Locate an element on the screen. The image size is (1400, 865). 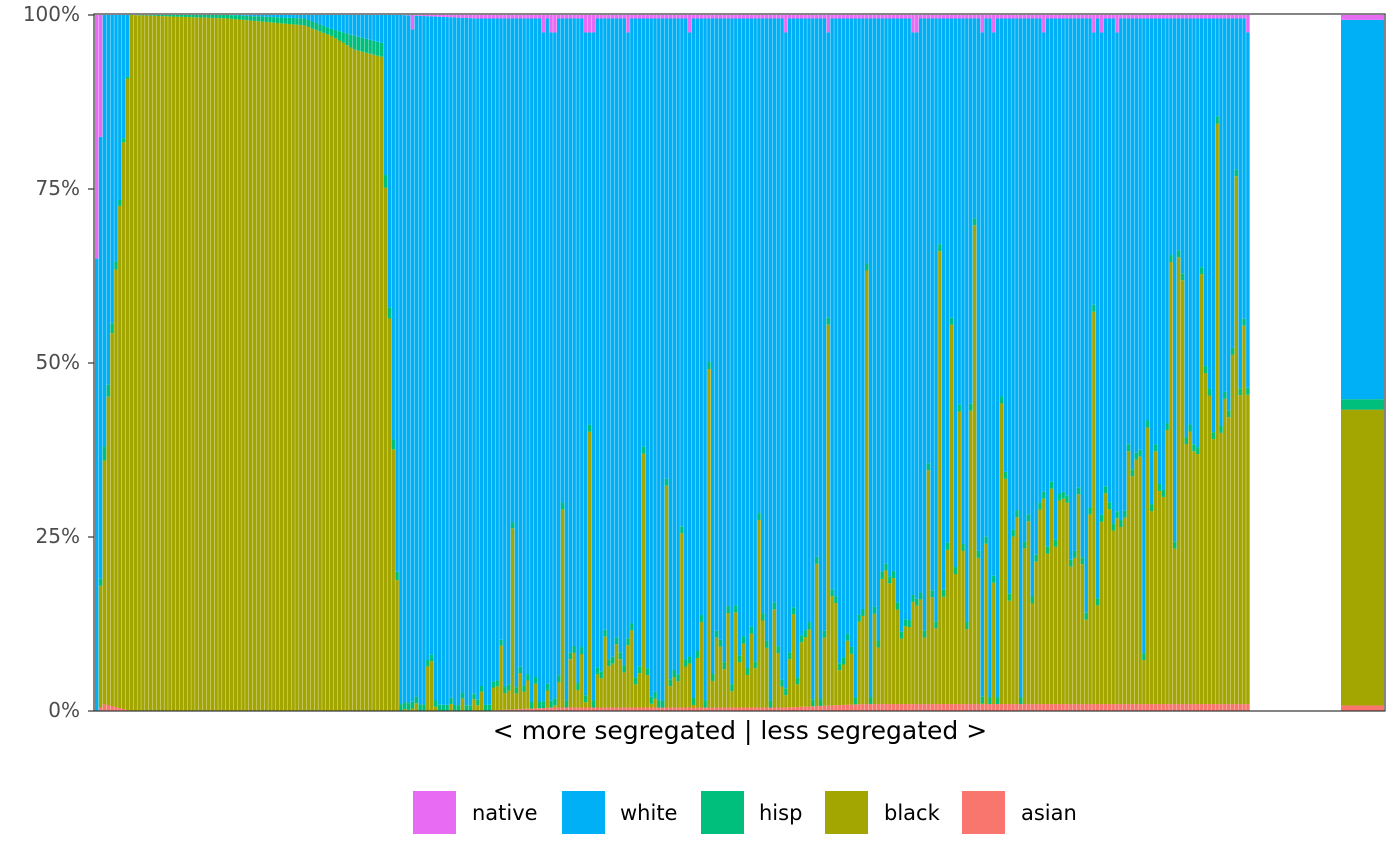
legend-label-hisp: hisp is located at coordinates (780, 813).